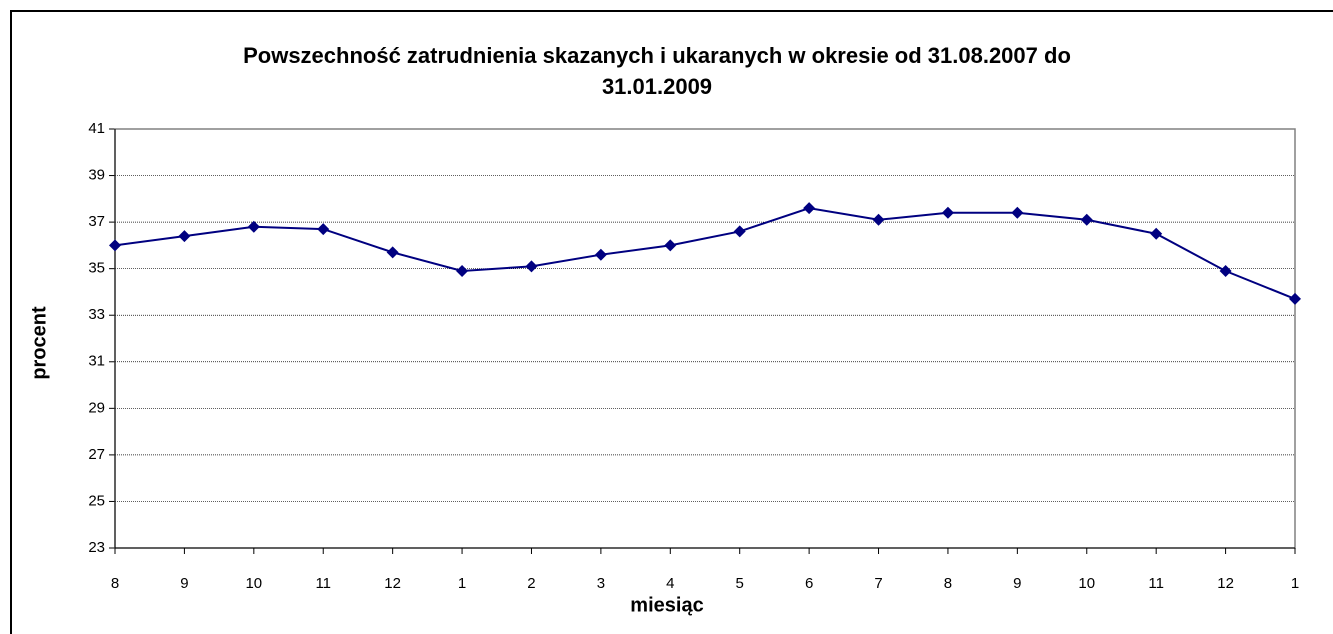 The image size is (1333, 634). What do you see at coordinates (96, 175) in the screenshot?
I see `y-tick-label: 39` at bounding box center [96, 175].